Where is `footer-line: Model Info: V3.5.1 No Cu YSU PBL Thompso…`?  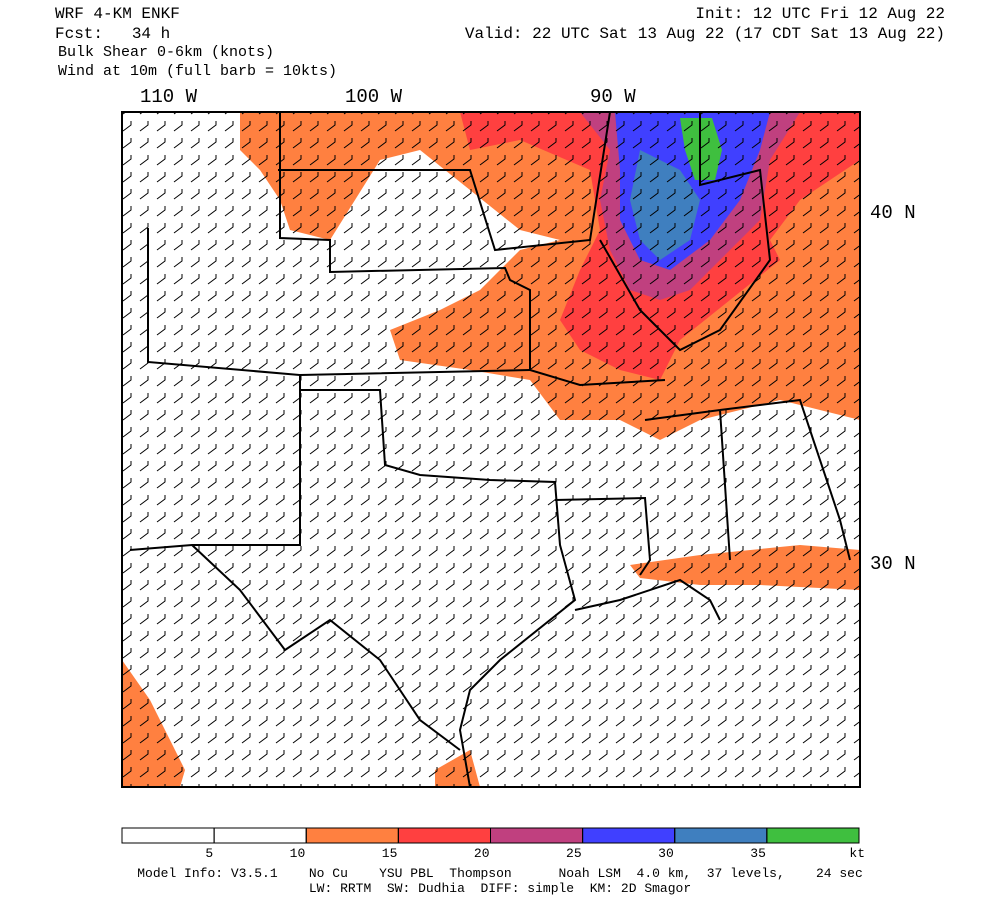
footer-line: Model Info: V3.5.1 No Cu YSU PBL Thompso… is located at coordinates (500, 873).